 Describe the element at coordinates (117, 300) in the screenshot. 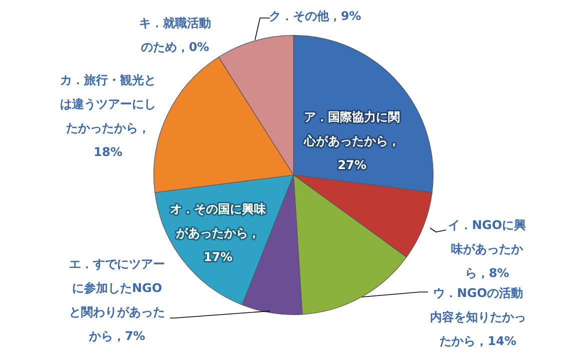

I see `slice-label: エ．すでにツアーに参加したNGOと関わりがあったから，7%` at that location.